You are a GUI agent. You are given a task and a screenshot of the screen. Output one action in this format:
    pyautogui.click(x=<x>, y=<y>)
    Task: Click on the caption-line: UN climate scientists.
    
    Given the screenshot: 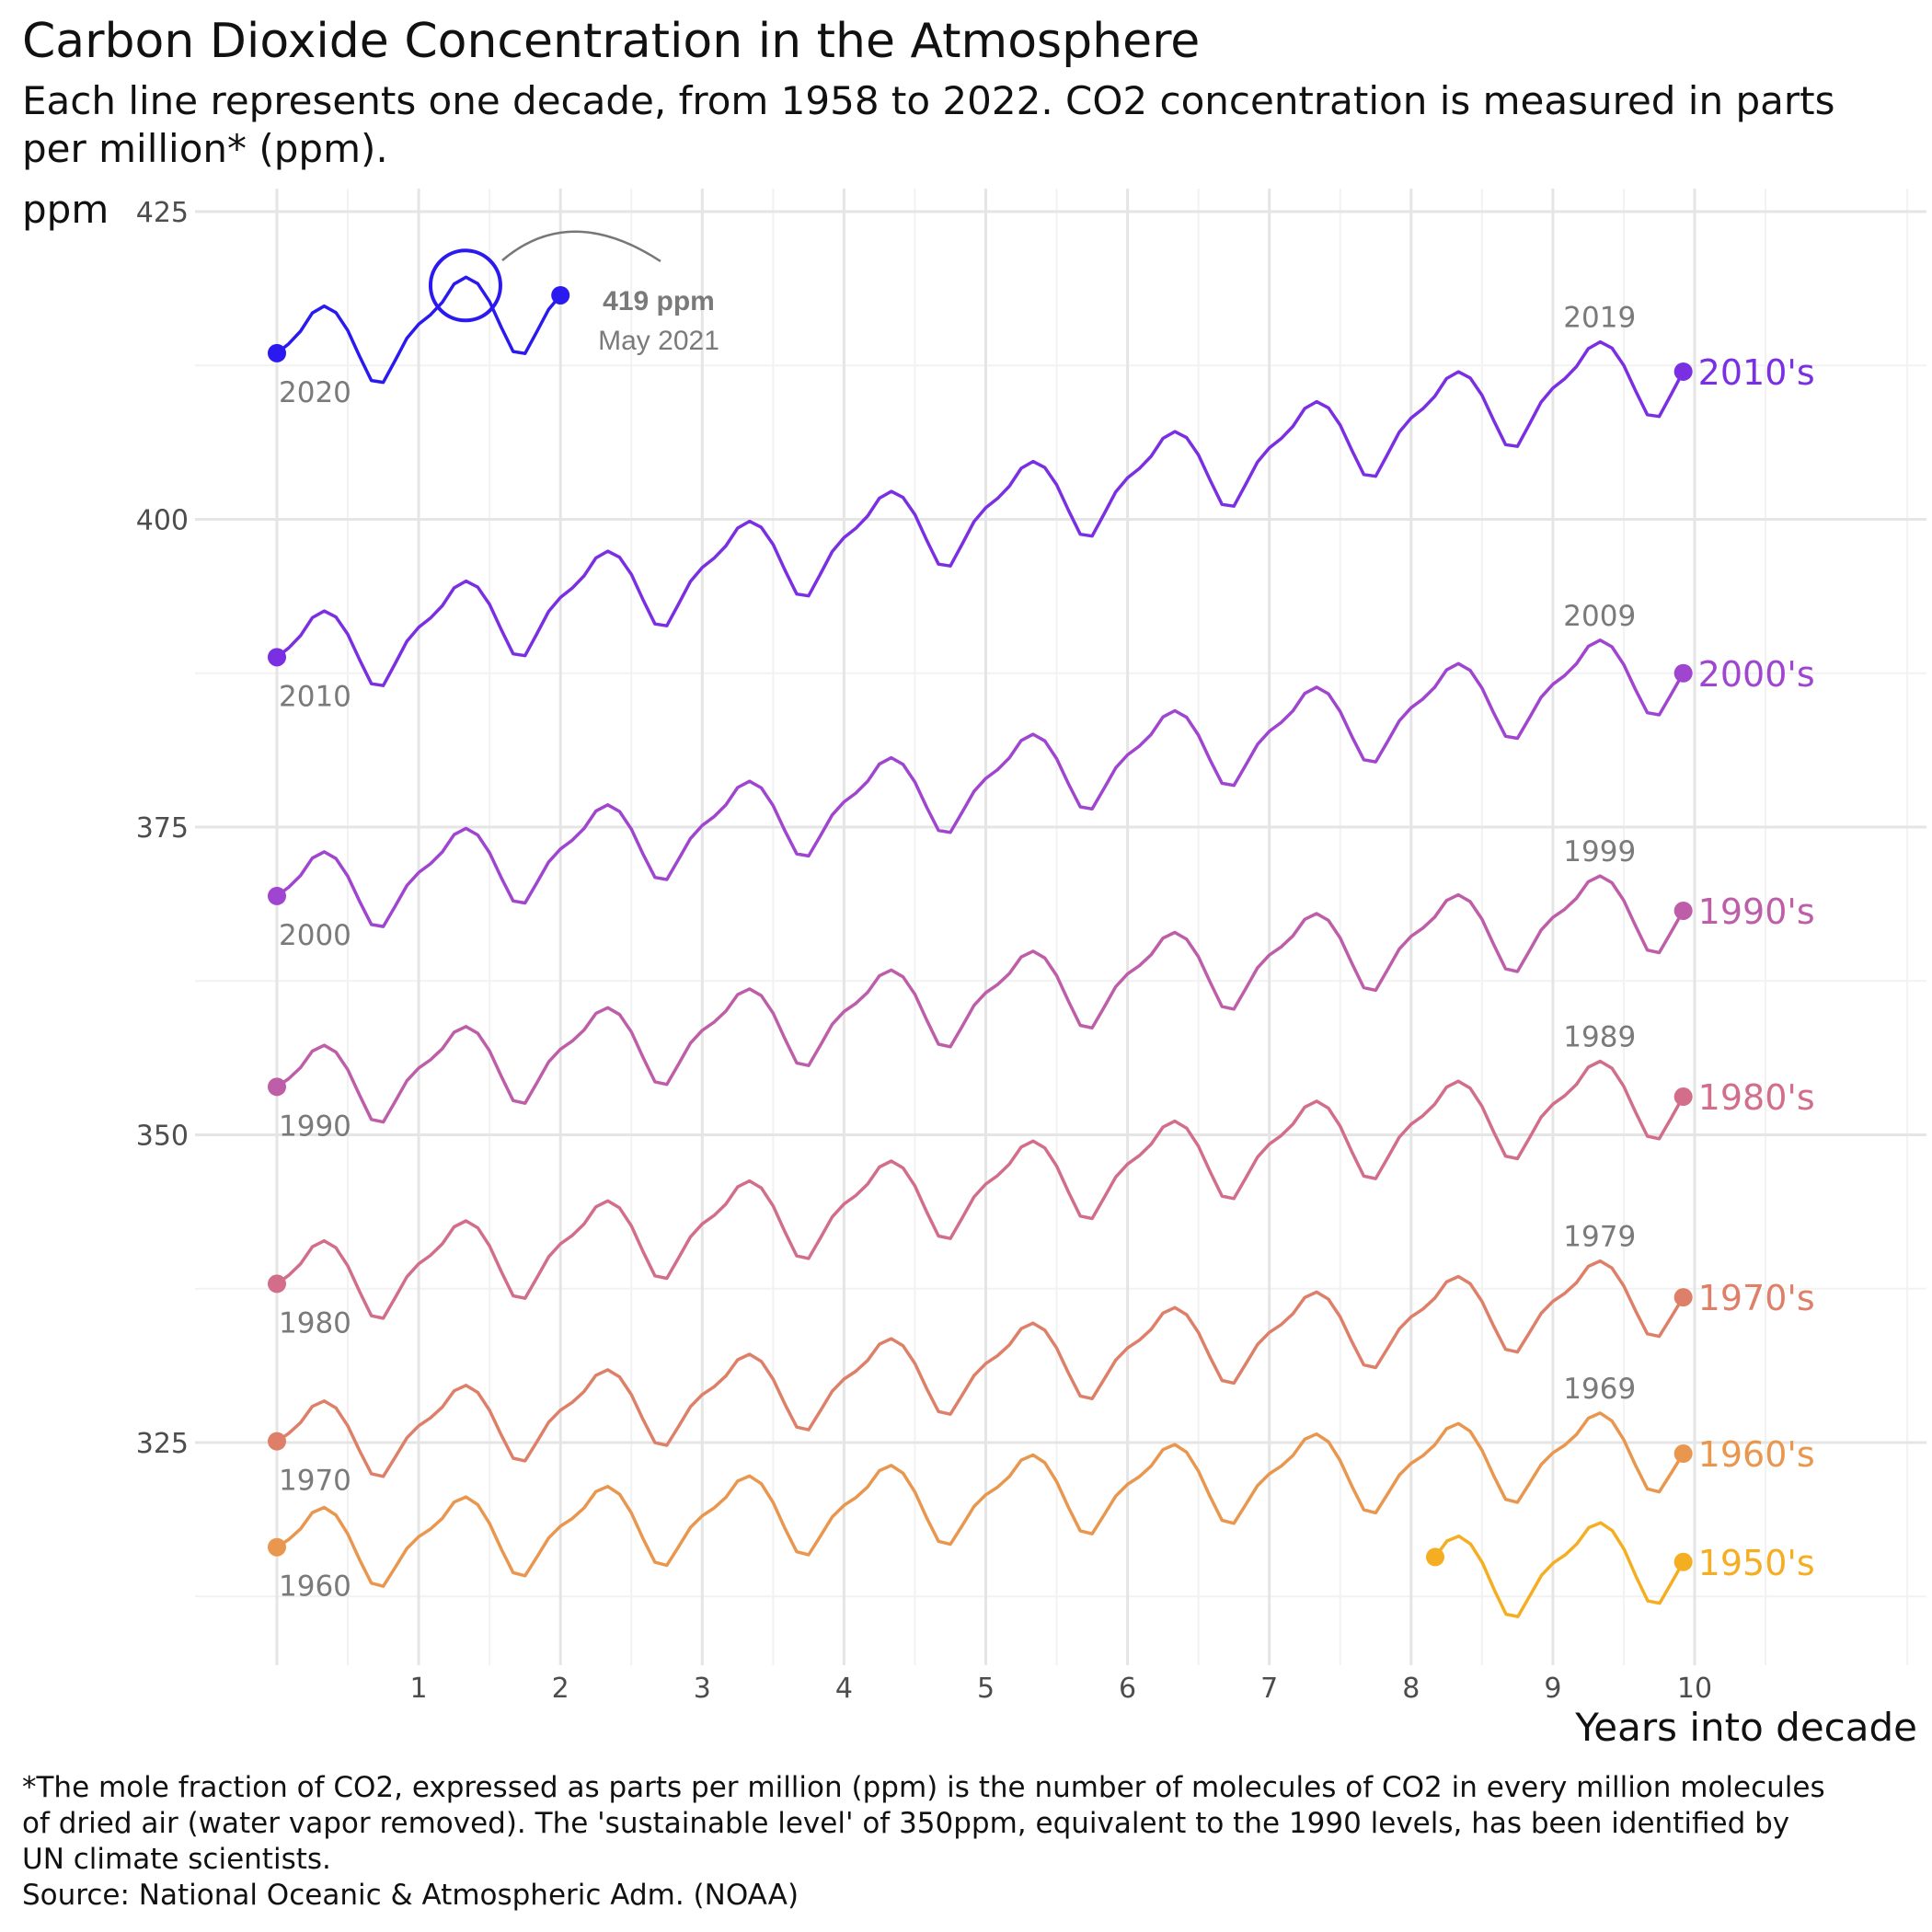 What is the action you would take?
    pyautogui.click(x=176, y=1859)
    